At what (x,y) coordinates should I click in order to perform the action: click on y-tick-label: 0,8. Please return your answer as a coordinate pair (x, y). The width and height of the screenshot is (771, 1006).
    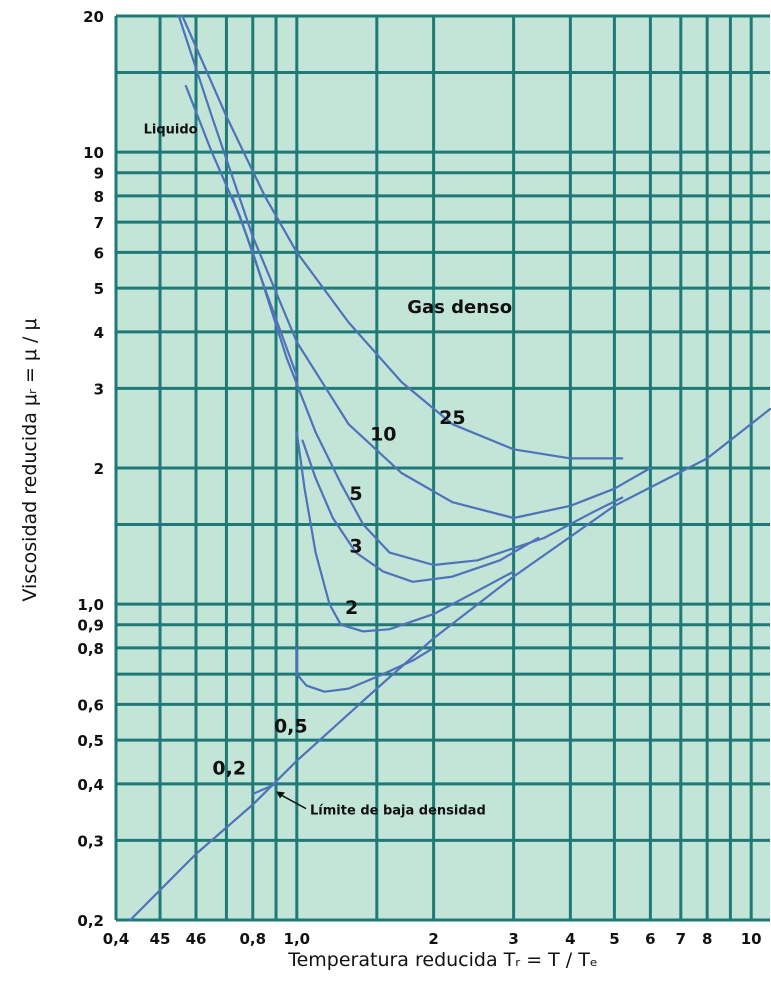
    Looking at the image, I should click on (90, 649).